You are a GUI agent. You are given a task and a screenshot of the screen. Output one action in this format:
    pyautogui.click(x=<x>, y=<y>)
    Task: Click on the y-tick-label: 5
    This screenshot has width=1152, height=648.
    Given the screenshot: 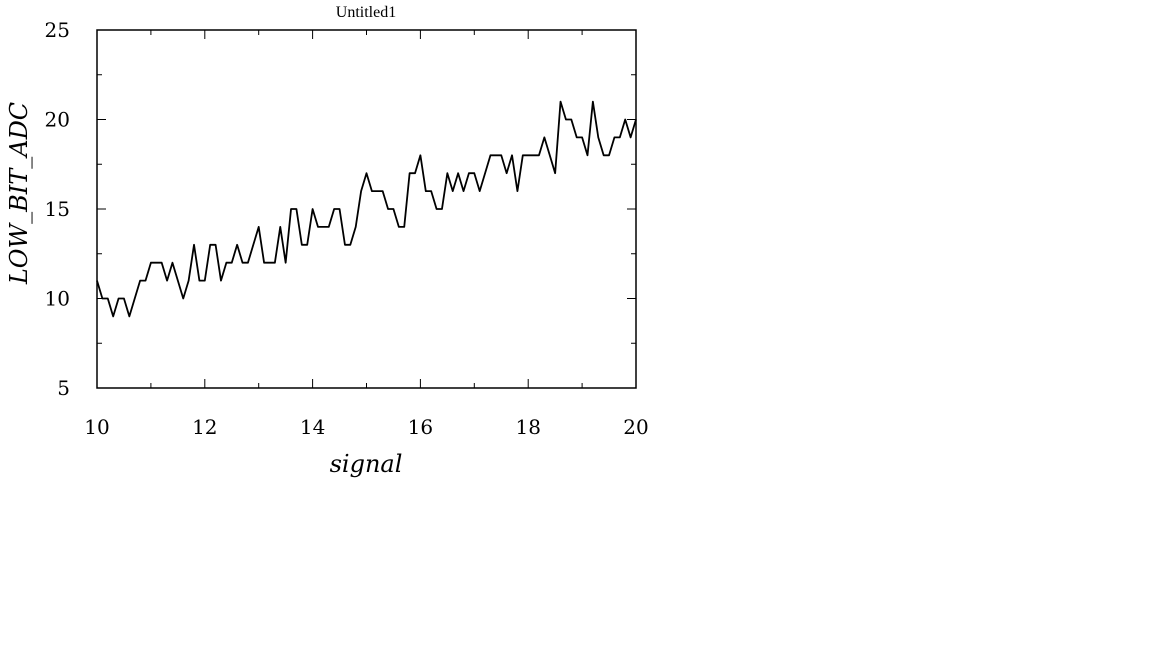 What is the action you would take?
    pyautogui.click(x=63, y=388)
    